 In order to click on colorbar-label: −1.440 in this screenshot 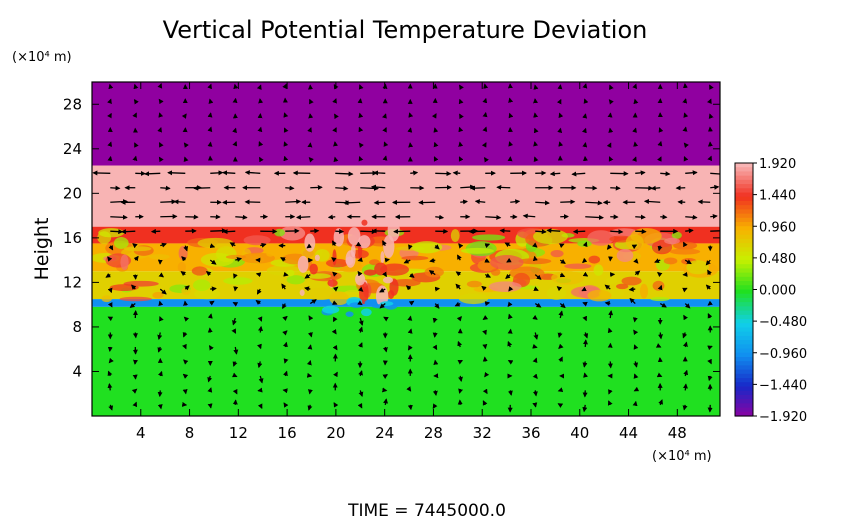, I will do `click(783, 385)`.